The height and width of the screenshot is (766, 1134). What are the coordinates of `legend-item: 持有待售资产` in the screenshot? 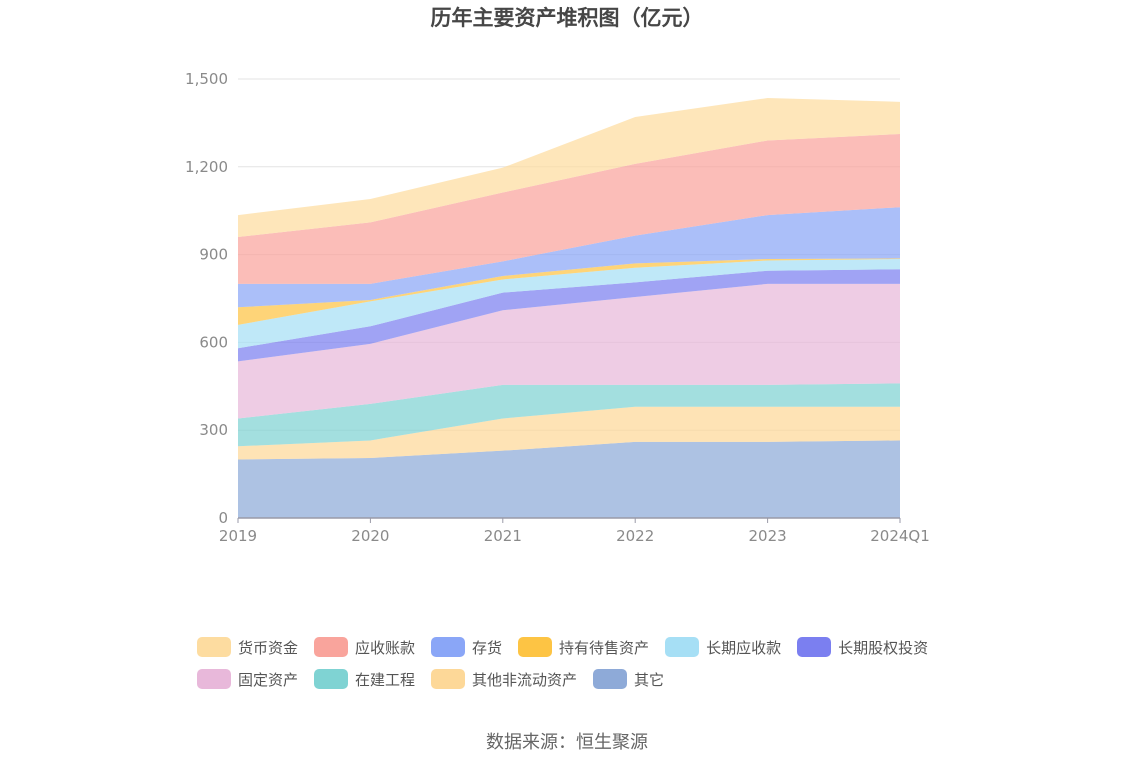 It's located at (583, 647).